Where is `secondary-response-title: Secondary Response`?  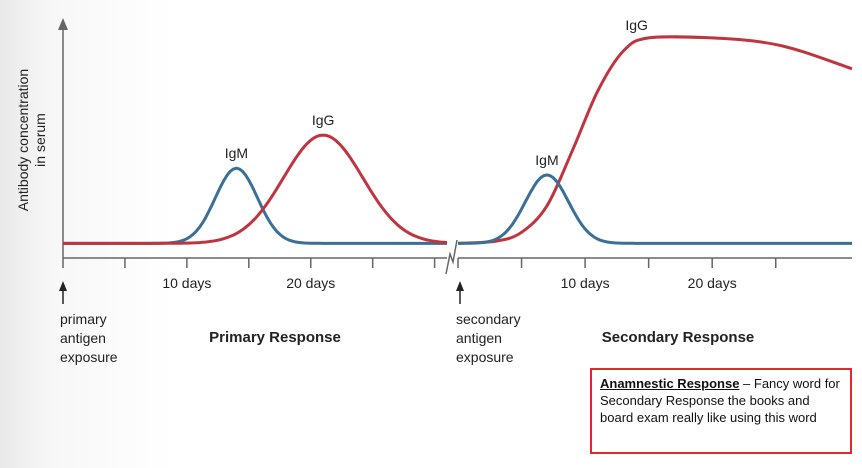
secondary-response-title: Secondary Response is located at coordinates (678, 337).